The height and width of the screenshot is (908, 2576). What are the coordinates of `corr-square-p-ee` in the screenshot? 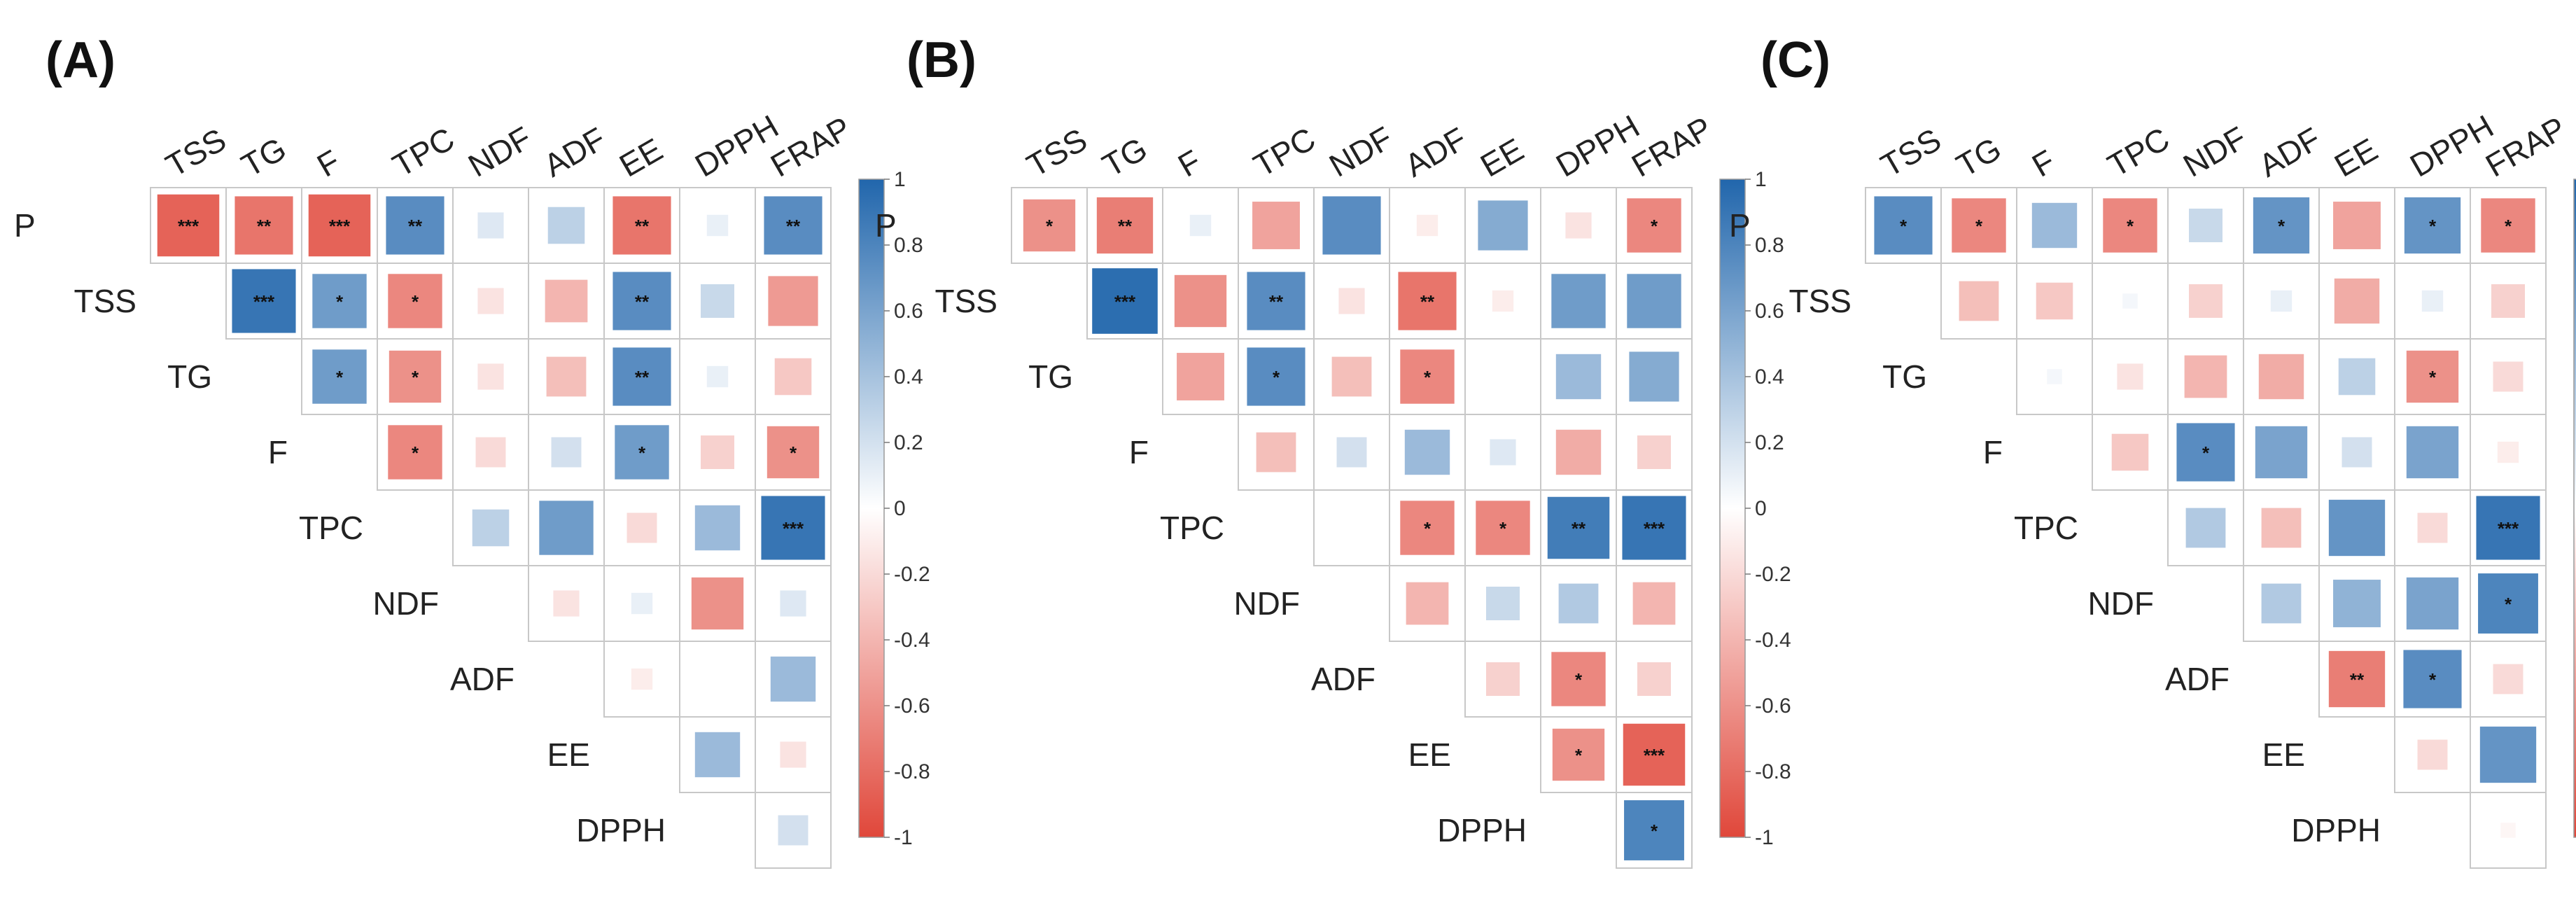 It's located at (1503, 225).